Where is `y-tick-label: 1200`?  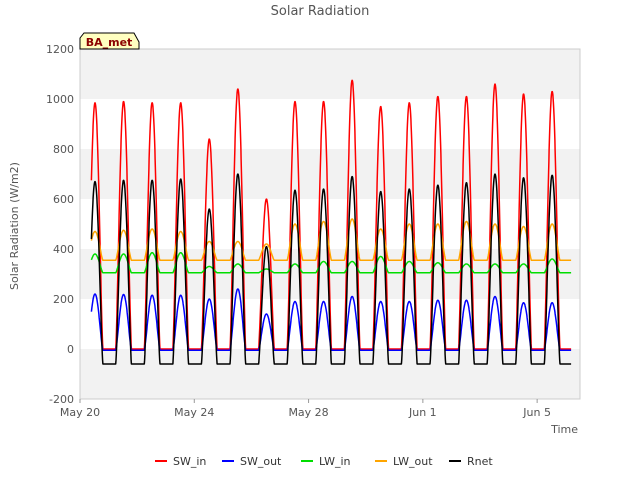
y-tick-label: 1200 is located at coordinates (60, 49).